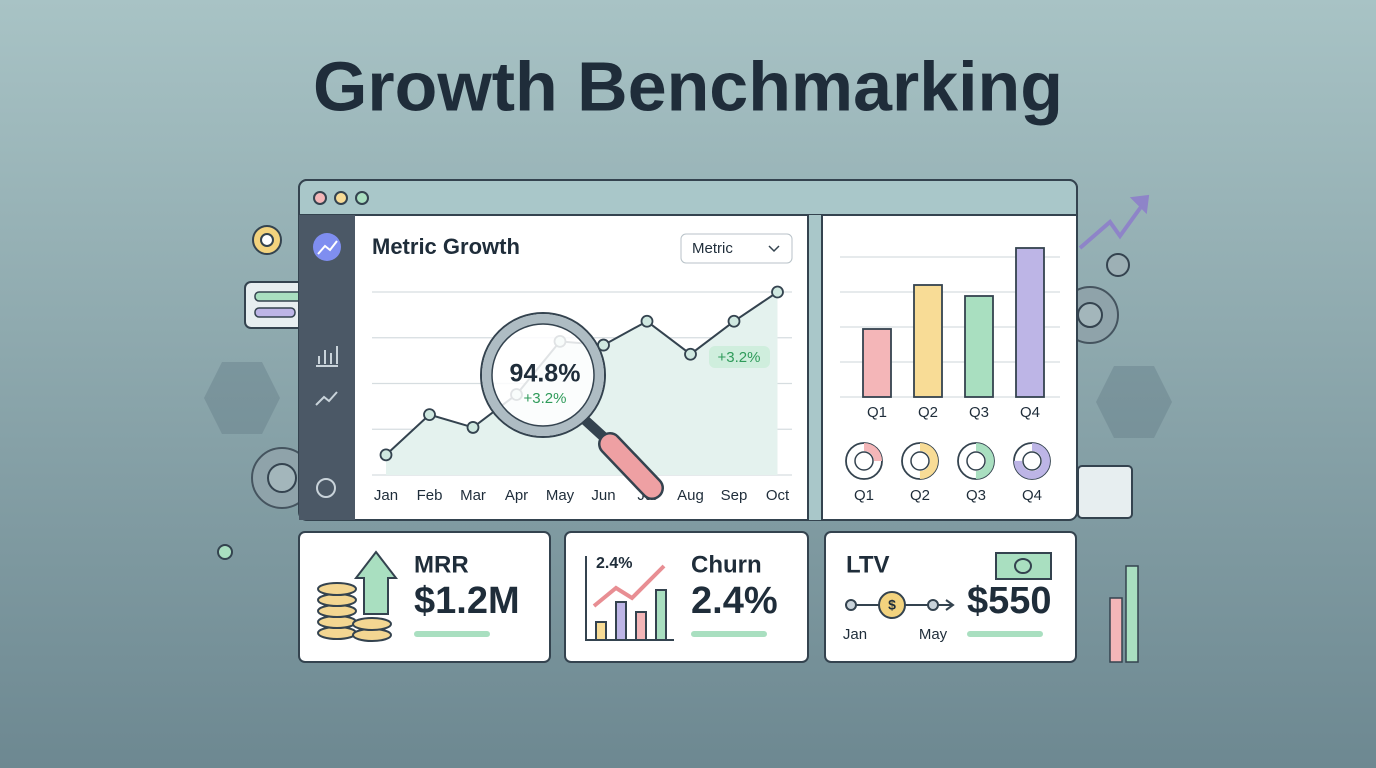 The image size is (1376, 768). I want to click on settings-icon, so click(326, 488).